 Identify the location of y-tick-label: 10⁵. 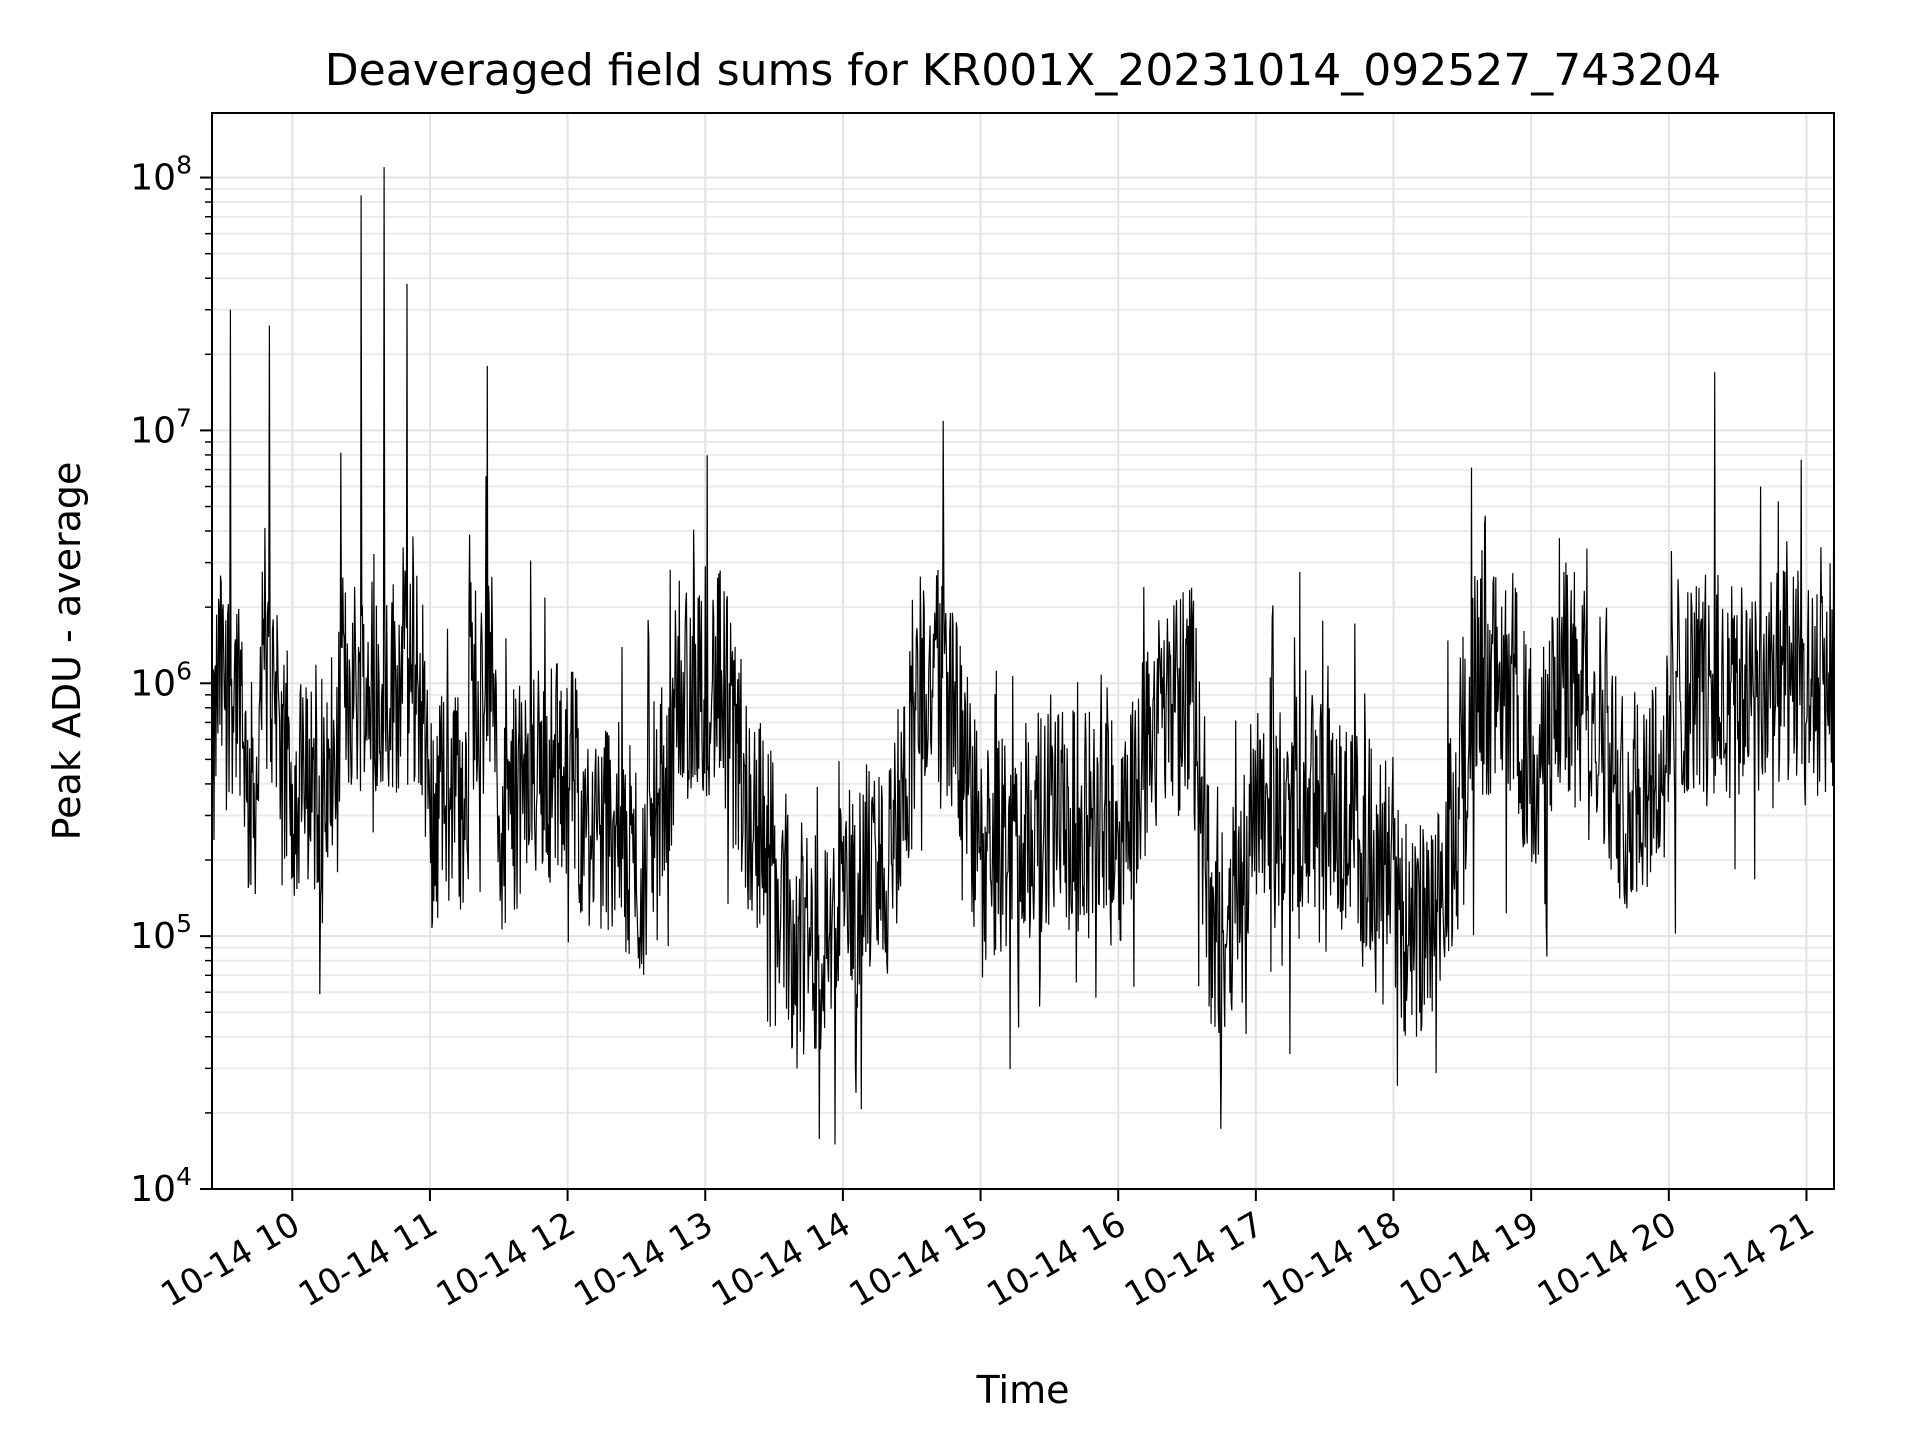
(161, 933).